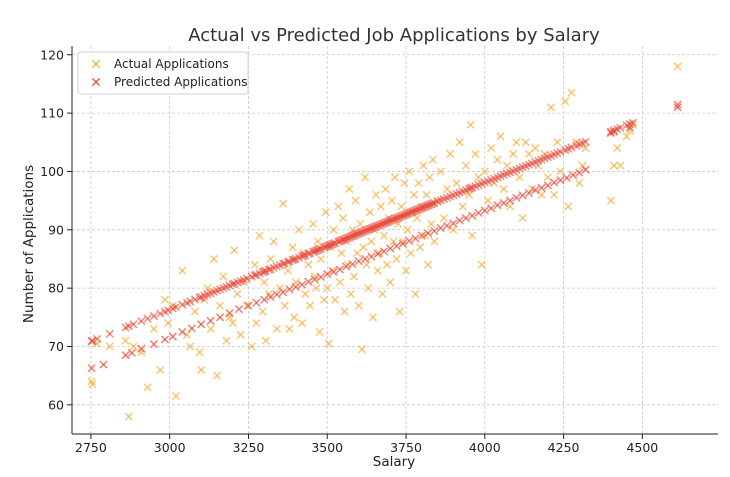 The height and width of the screenshot is (477, 730). I want to click on x-tick-label: 3750, so click(406, 447).